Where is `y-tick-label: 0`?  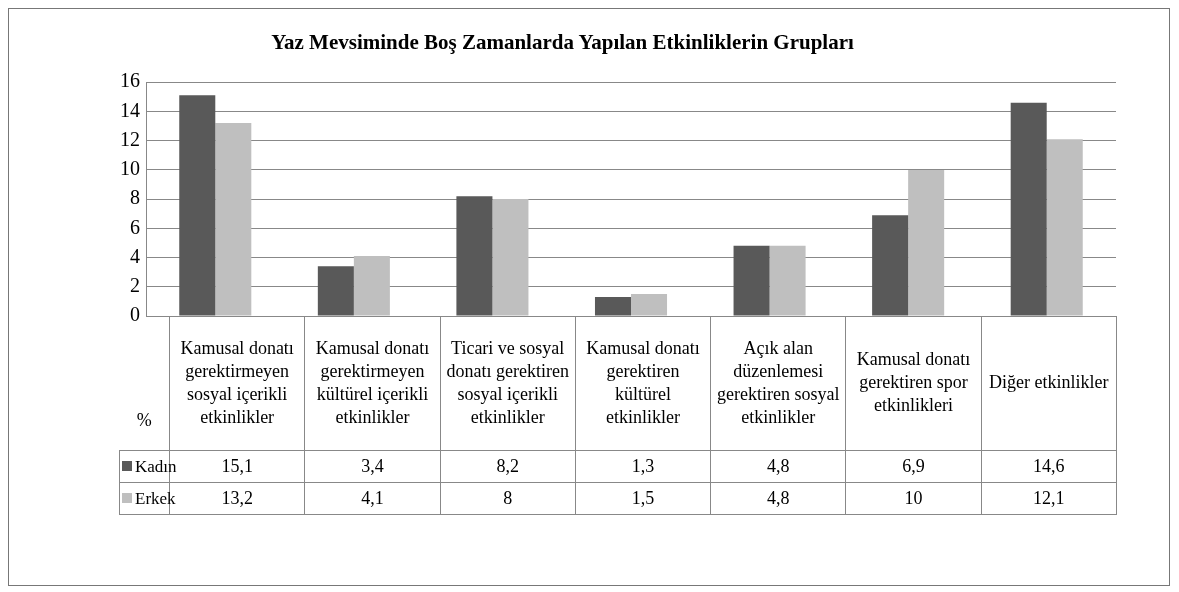 y-tick-label: 0 is located at coordinates (135, 314).